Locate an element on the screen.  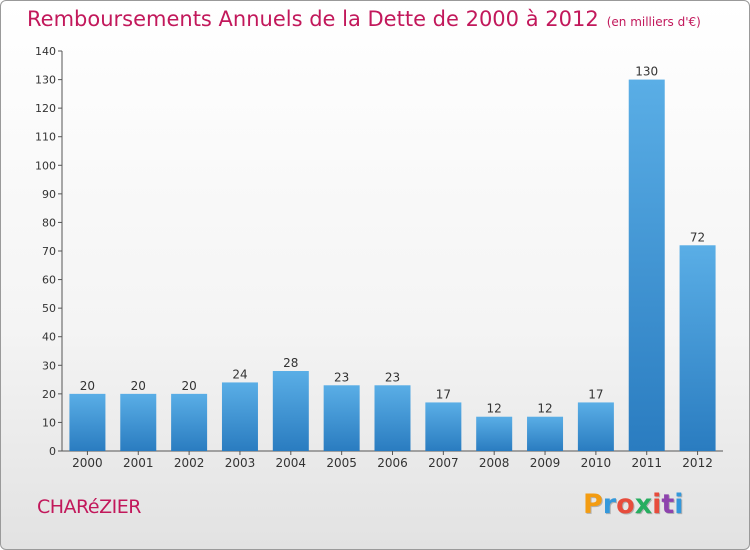
y-tick-label: 140 is located at coordinates (45, 51).